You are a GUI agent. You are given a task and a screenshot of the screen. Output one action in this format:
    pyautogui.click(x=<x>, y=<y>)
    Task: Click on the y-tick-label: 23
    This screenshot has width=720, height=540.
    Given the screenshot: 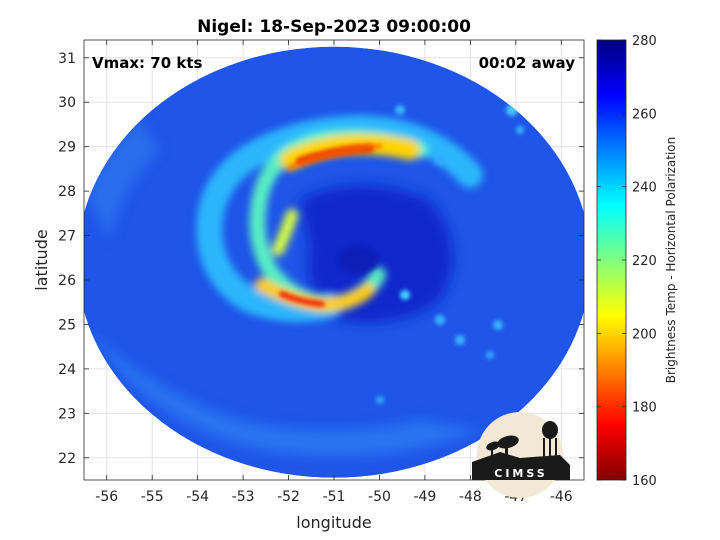 What is the action you would take?
    pyautogui.click(x=67, y=414)
    